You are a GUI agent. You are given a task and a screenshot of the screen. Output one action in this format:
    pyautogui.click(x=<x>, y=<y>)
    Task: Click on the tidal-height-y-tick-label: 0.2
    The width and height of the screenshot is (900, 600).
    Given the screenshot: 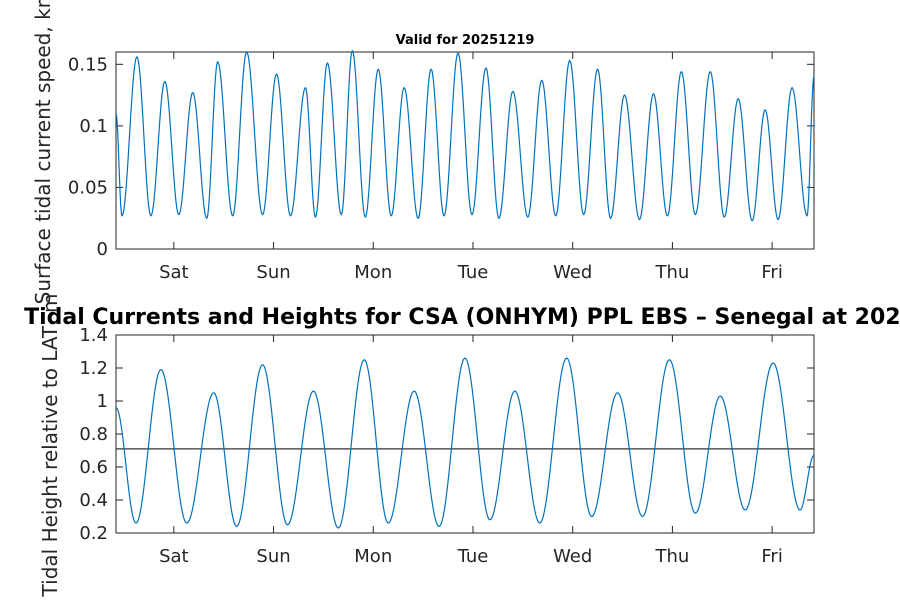 What is the action you would take?
    pyautogui.click(x=93, y=533)
    